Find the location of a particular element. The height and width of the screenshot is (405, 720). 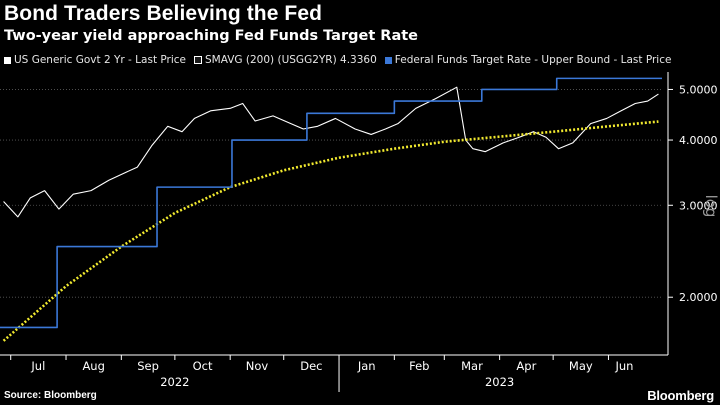

legend-label-2yr: US Generic Govt 2 Yr - Last Price is located at coordinates (100, 60).